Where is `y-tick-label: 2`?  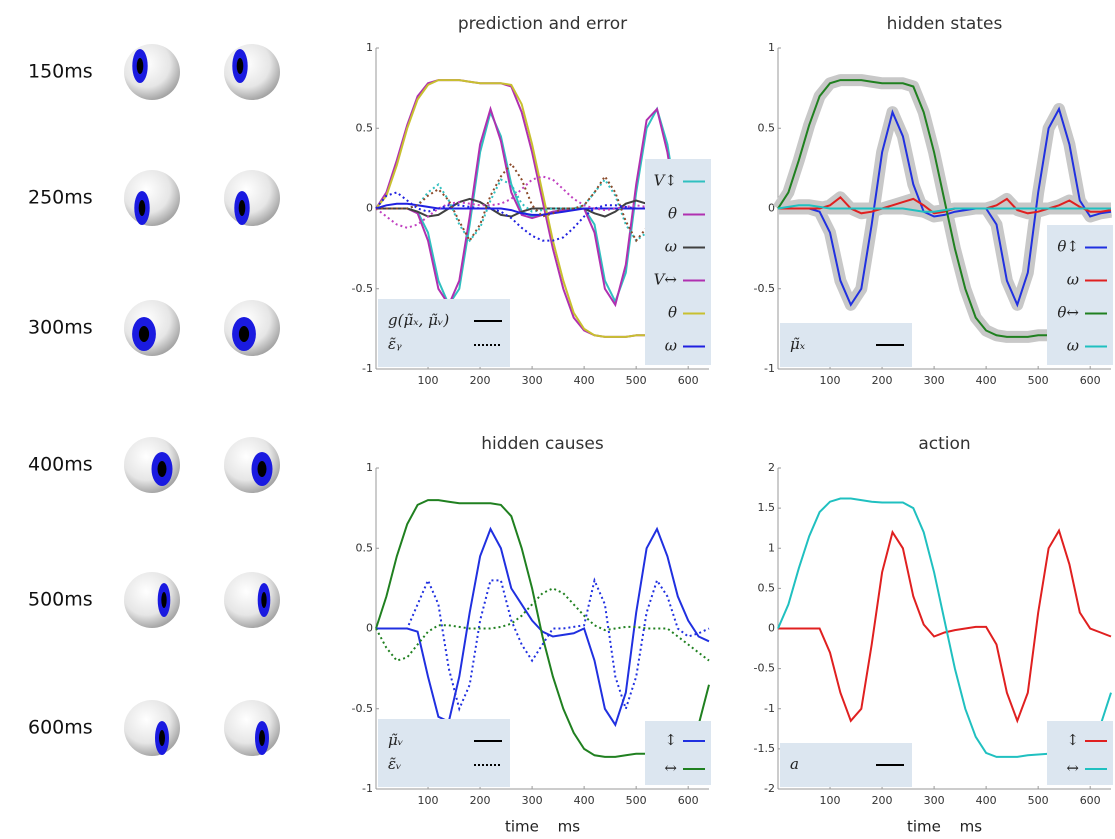
y-tick-label: 2 is located at coordinates (771, 467).